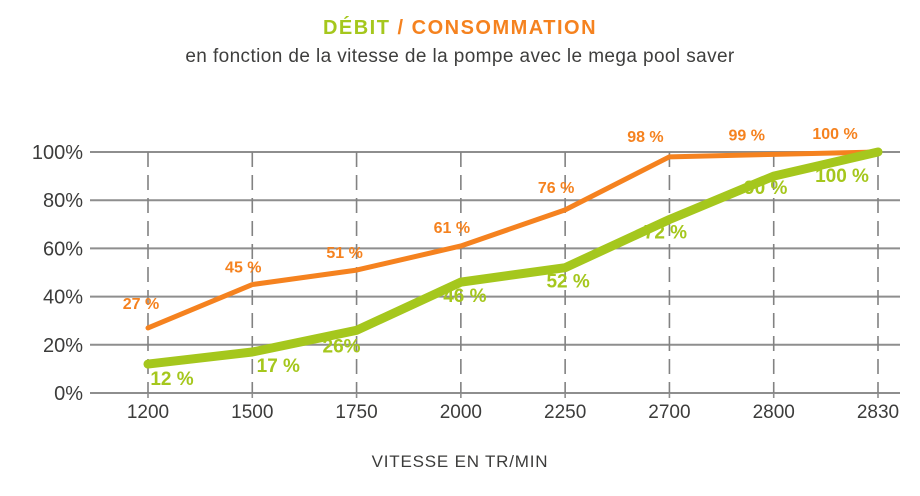 The image size is (920, 496). I want to click on x-tick-label: 2800, so click(774, 412).